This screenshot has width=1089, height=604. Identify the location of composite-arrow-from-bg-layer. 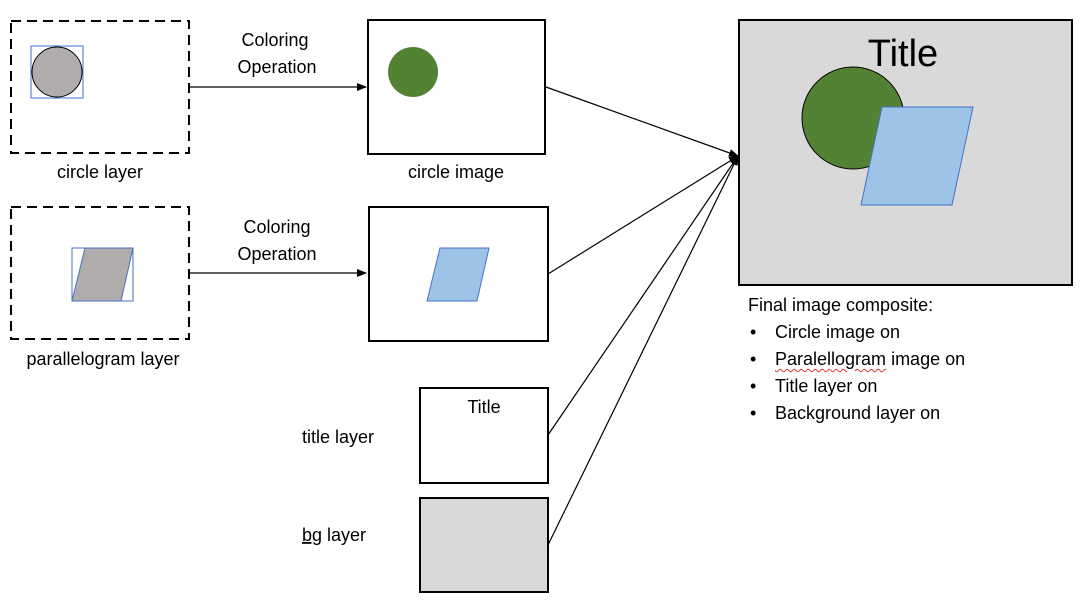
(643, 350).